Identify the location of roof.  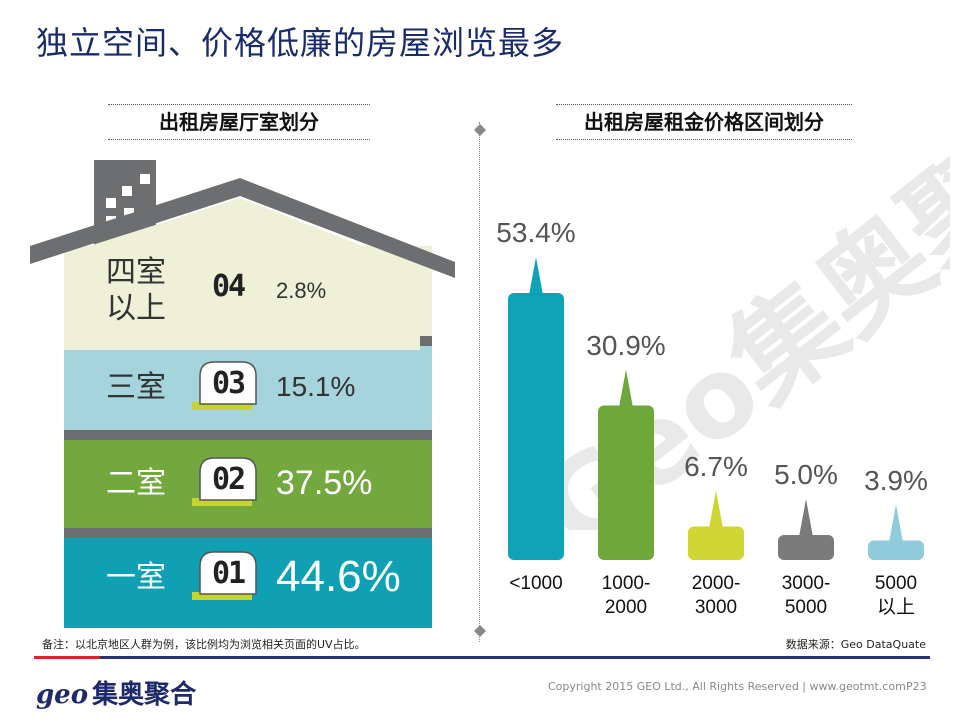
(242, 228).